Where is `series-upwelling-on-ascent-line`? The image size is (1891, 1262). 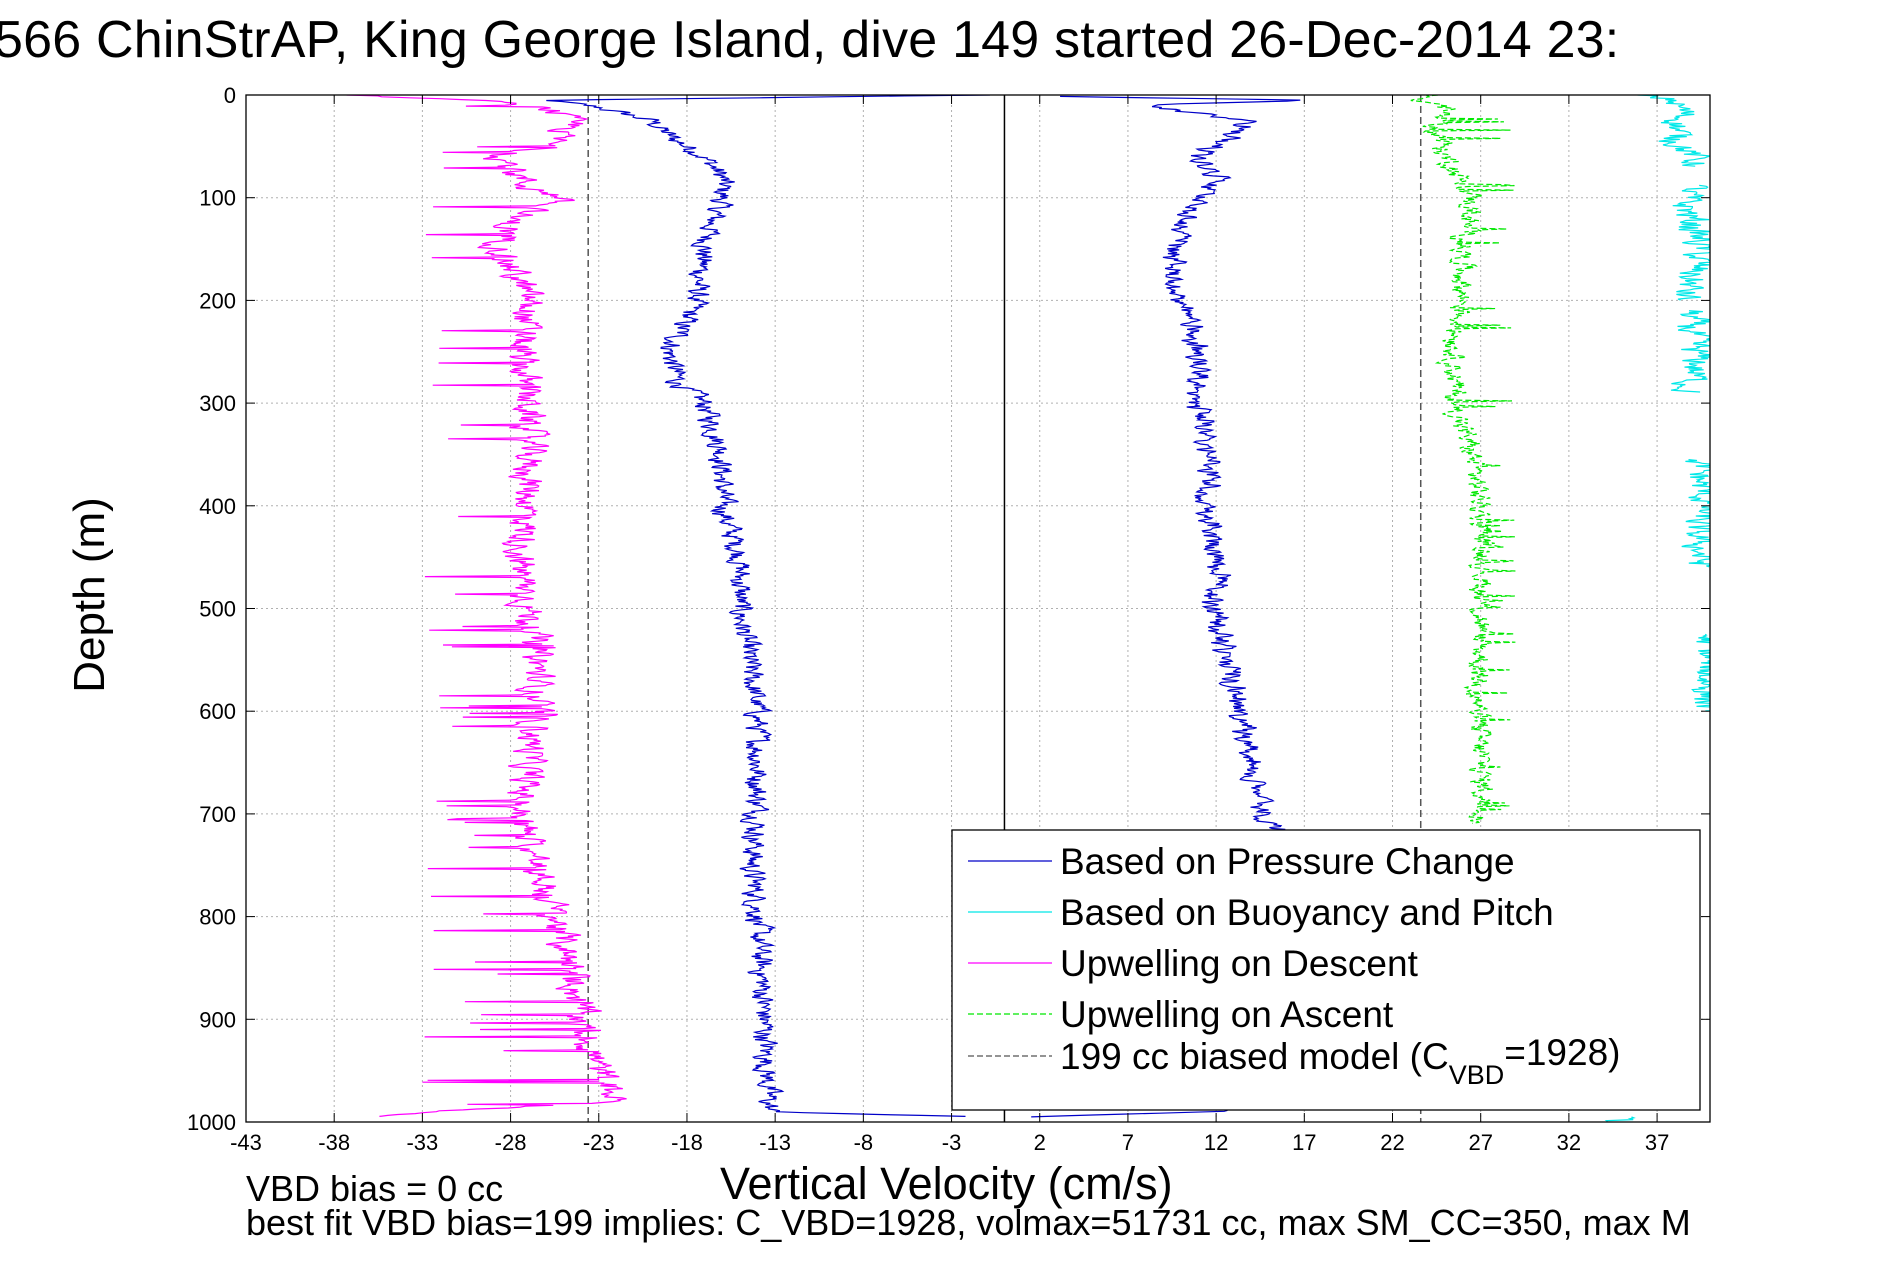
series-upwelling-on-ascent-line is located at coordinates (1463, 459).